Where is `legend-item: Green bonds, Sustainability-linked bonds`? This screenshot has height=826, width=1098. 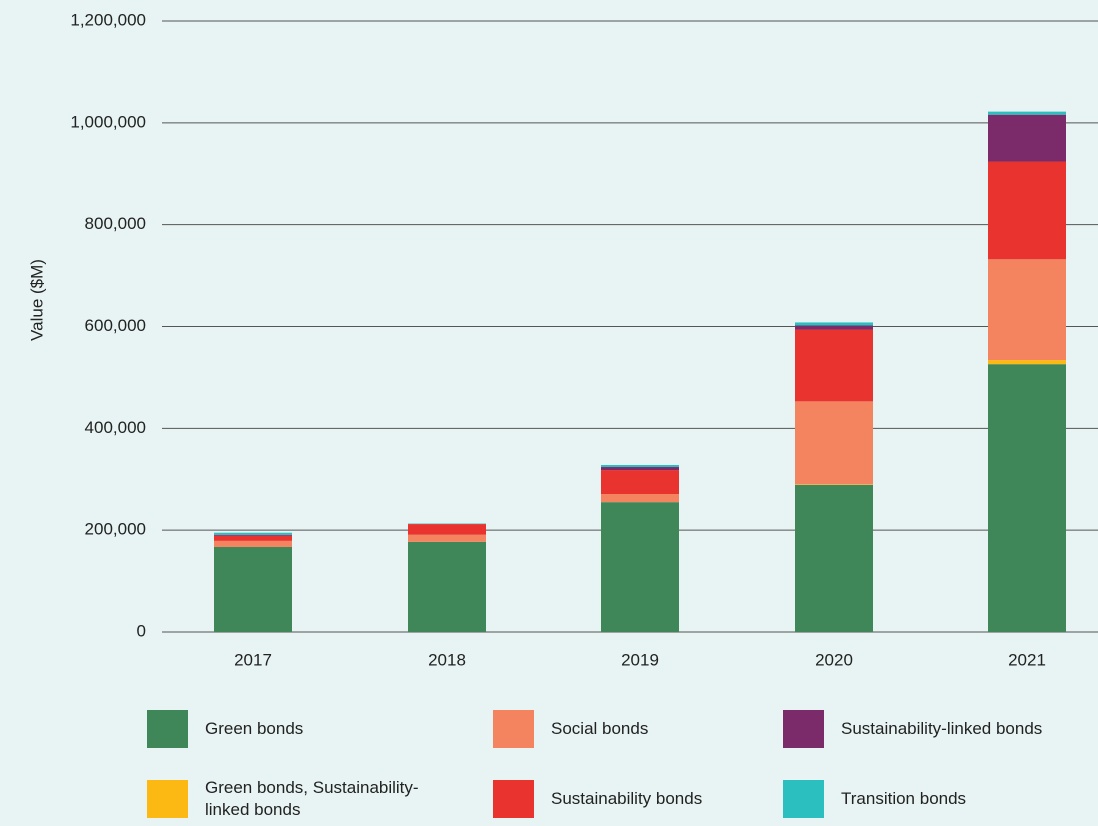 legend-item: Green bonds, Sustainability-linked bonds is located at coordinates (283, 798).